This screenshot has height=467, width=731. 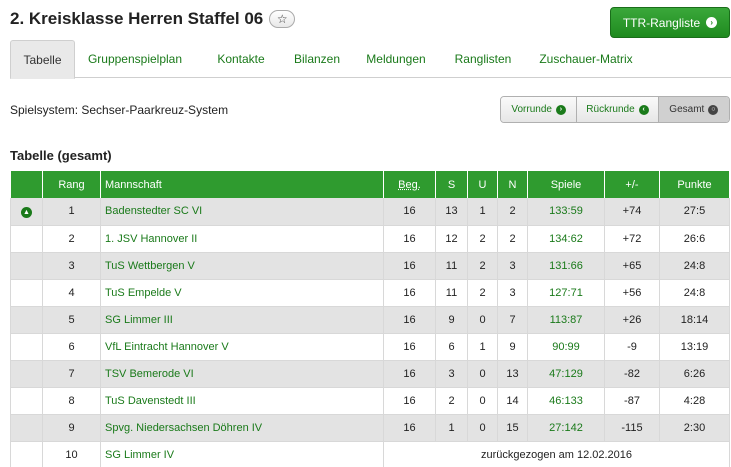 I want to click on games-cell: 113:87, so click(x=566, y=320).